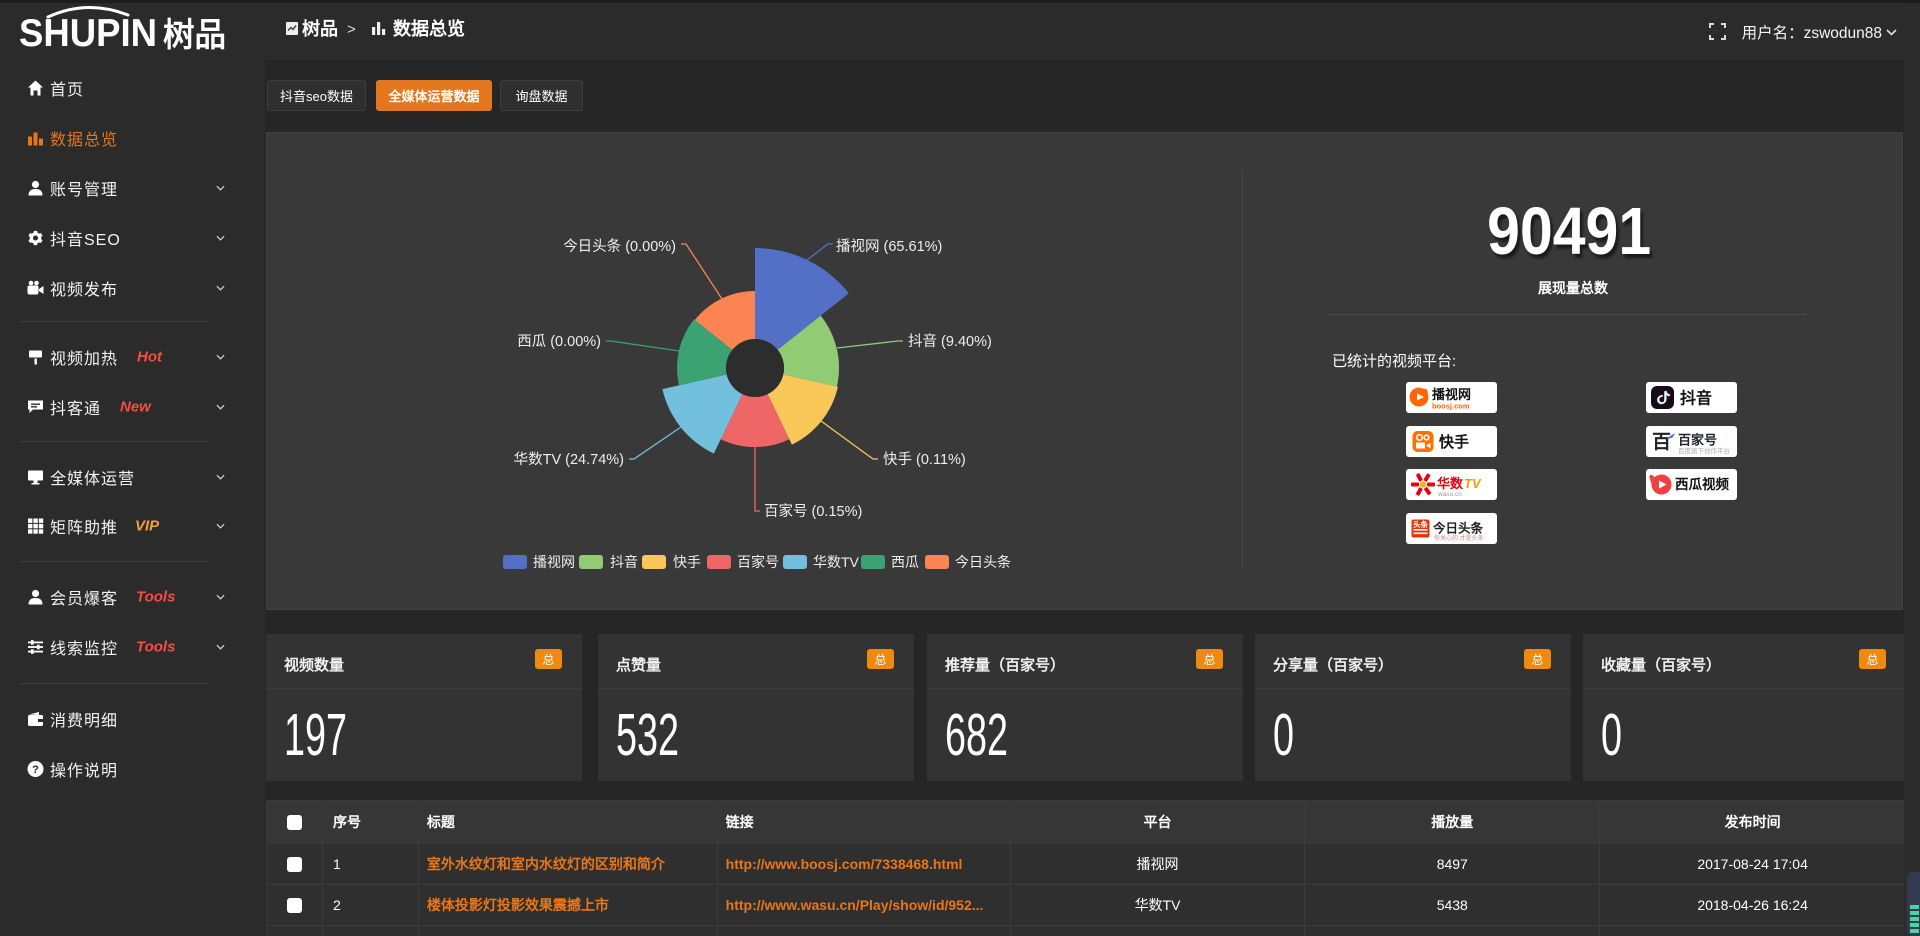  What do you see at coordinates (1661, 442) in the screenshot?
I see `svg-text: 百` at bounding box center [1661, 442].